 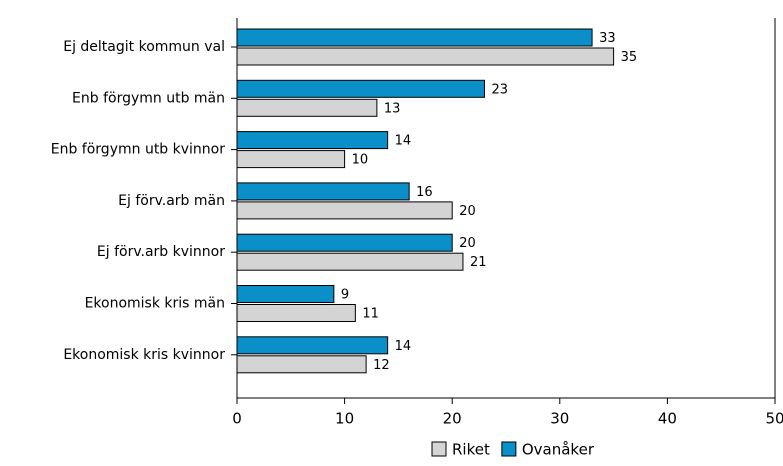 I want to click on y-tick-label: Enb förgymn utb kvinnor, so click(x=138, y=150).